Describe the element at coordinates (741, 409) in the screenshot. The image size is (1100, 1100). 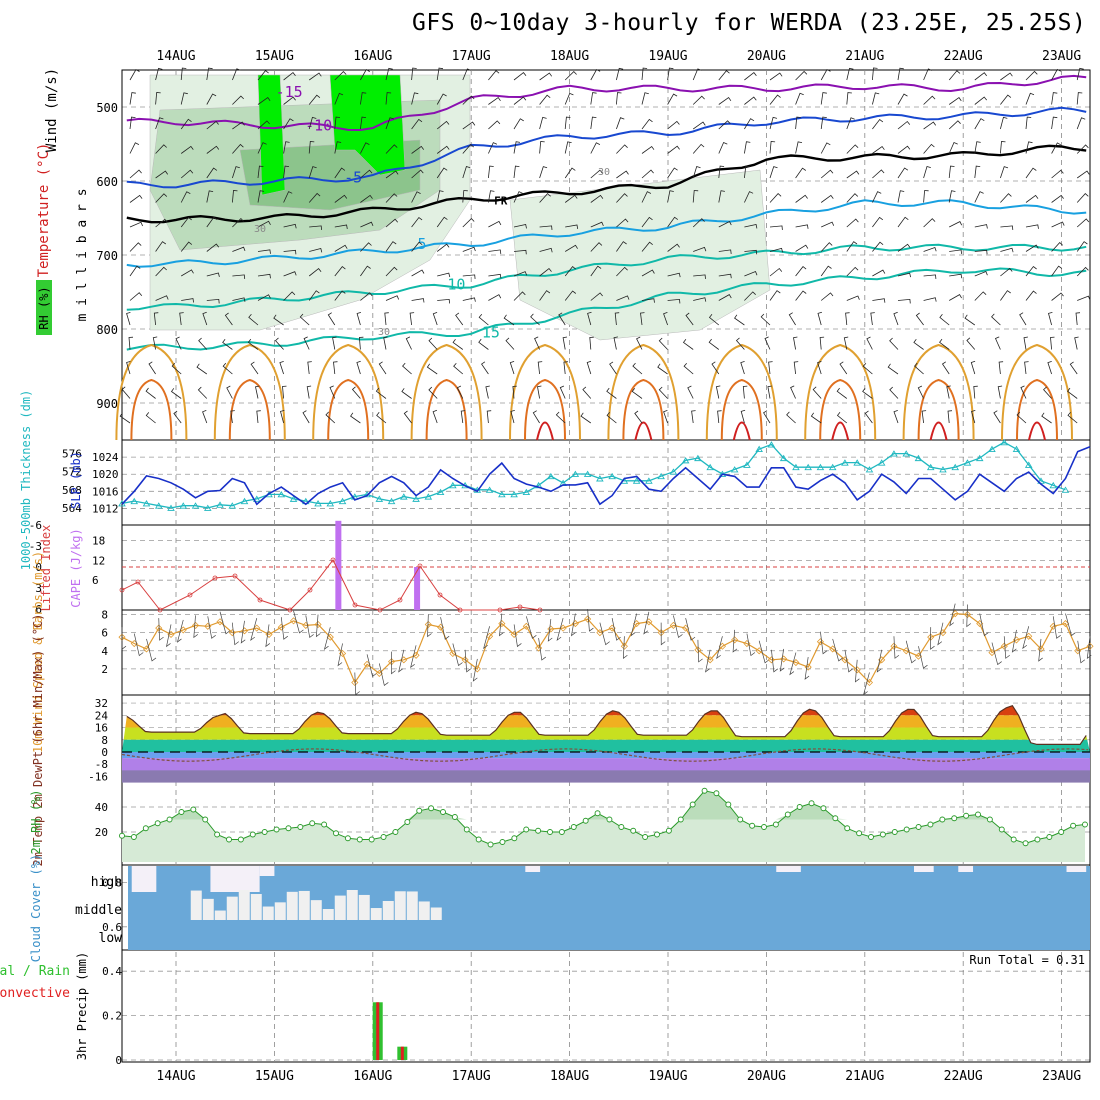
I see `warm-cell-mid` at that location.